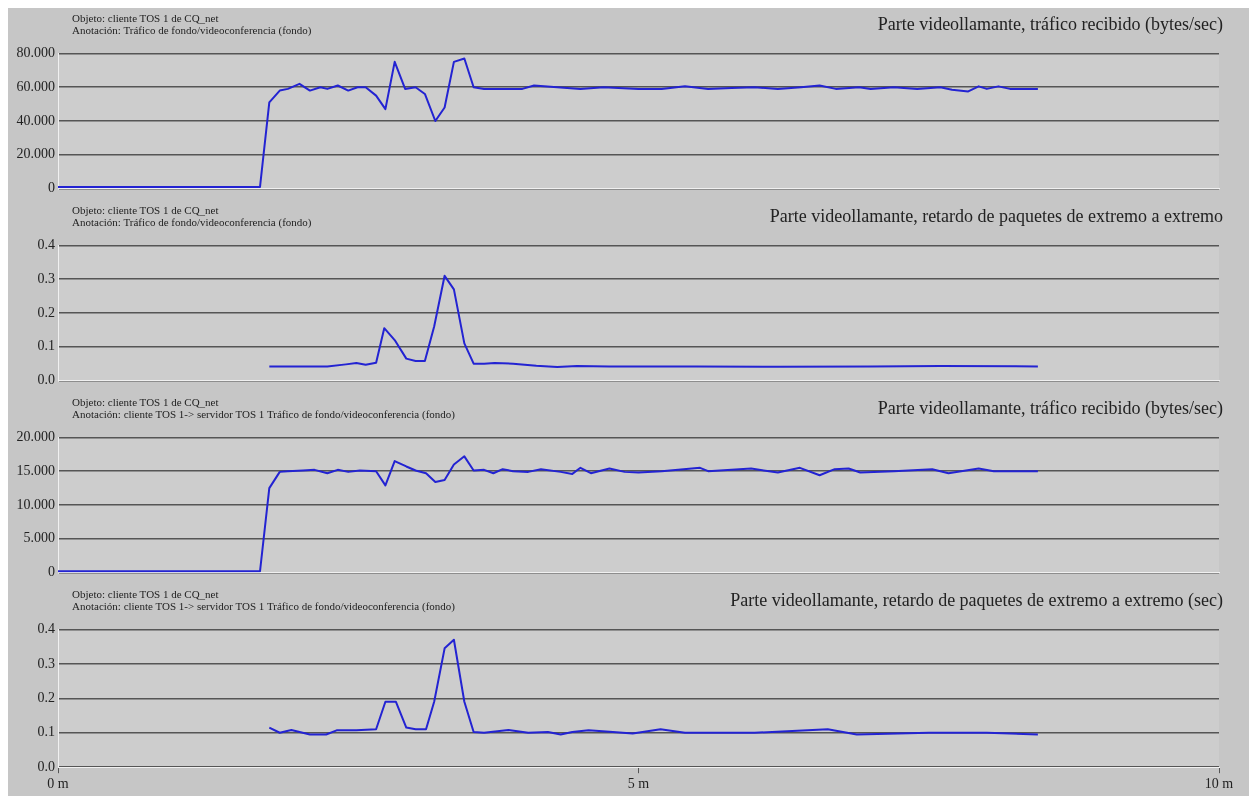  I want to click on y-tick-label: 5.000, so click(39, 538).